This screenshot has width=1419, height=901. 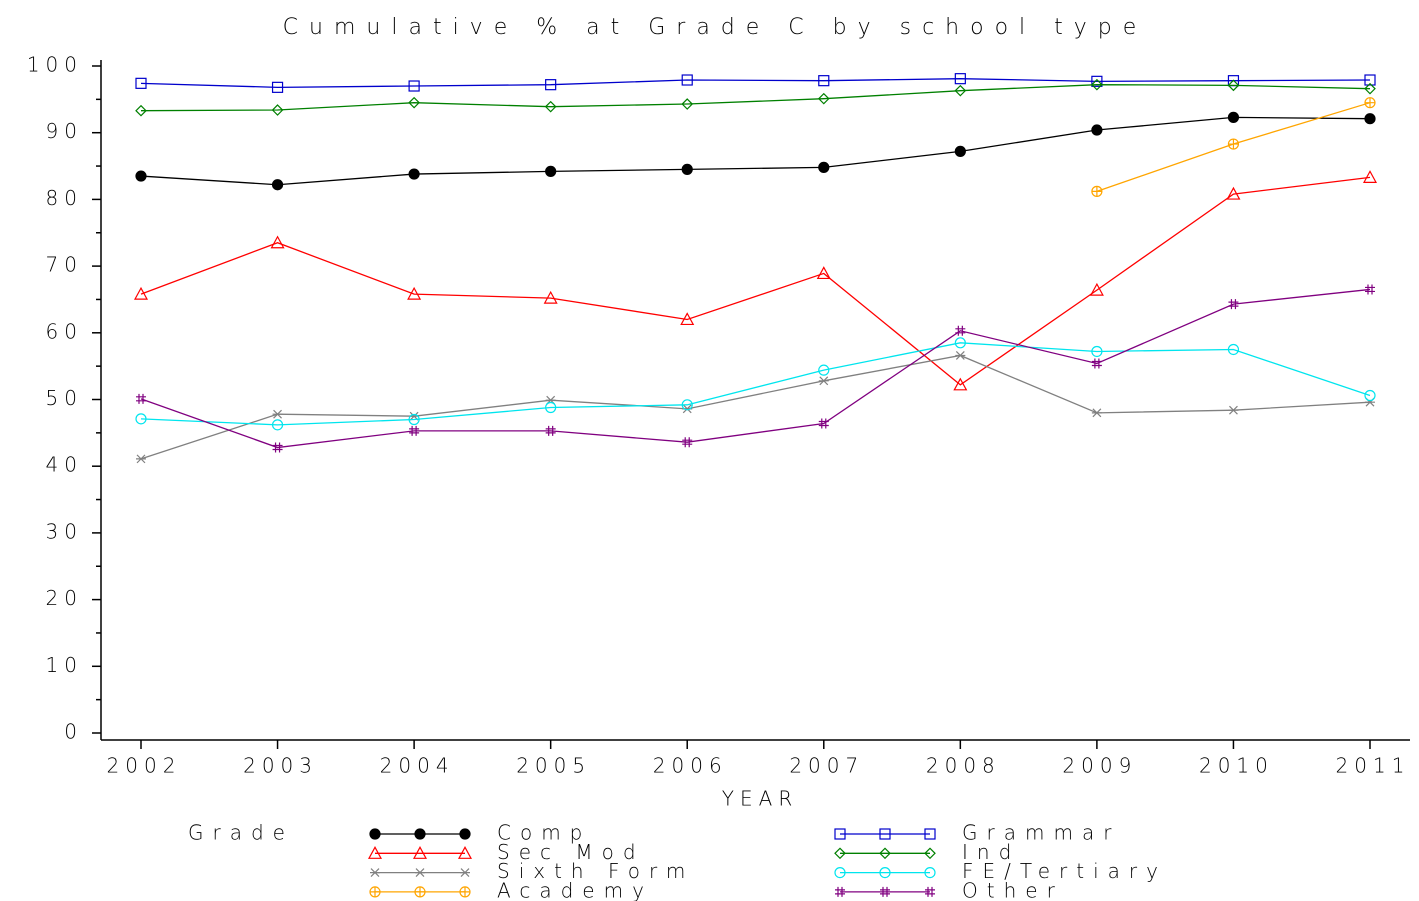 I want to click on legend-label: Grammar, so click(x=1041, y=833).